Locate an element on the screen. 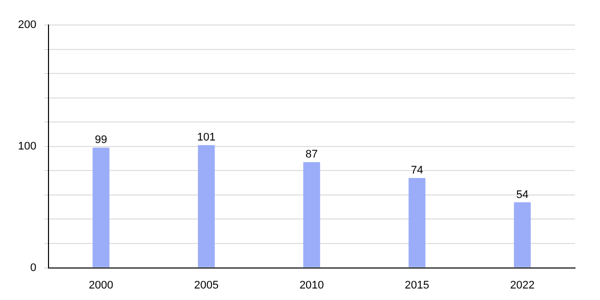  data-label: 74 is located at coordinates (417, 170).